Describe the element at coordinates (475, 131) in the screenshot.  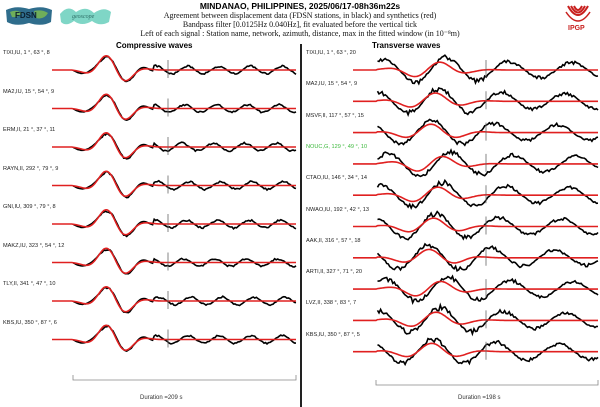
I see `synthetic-trace-msvf` at that location.